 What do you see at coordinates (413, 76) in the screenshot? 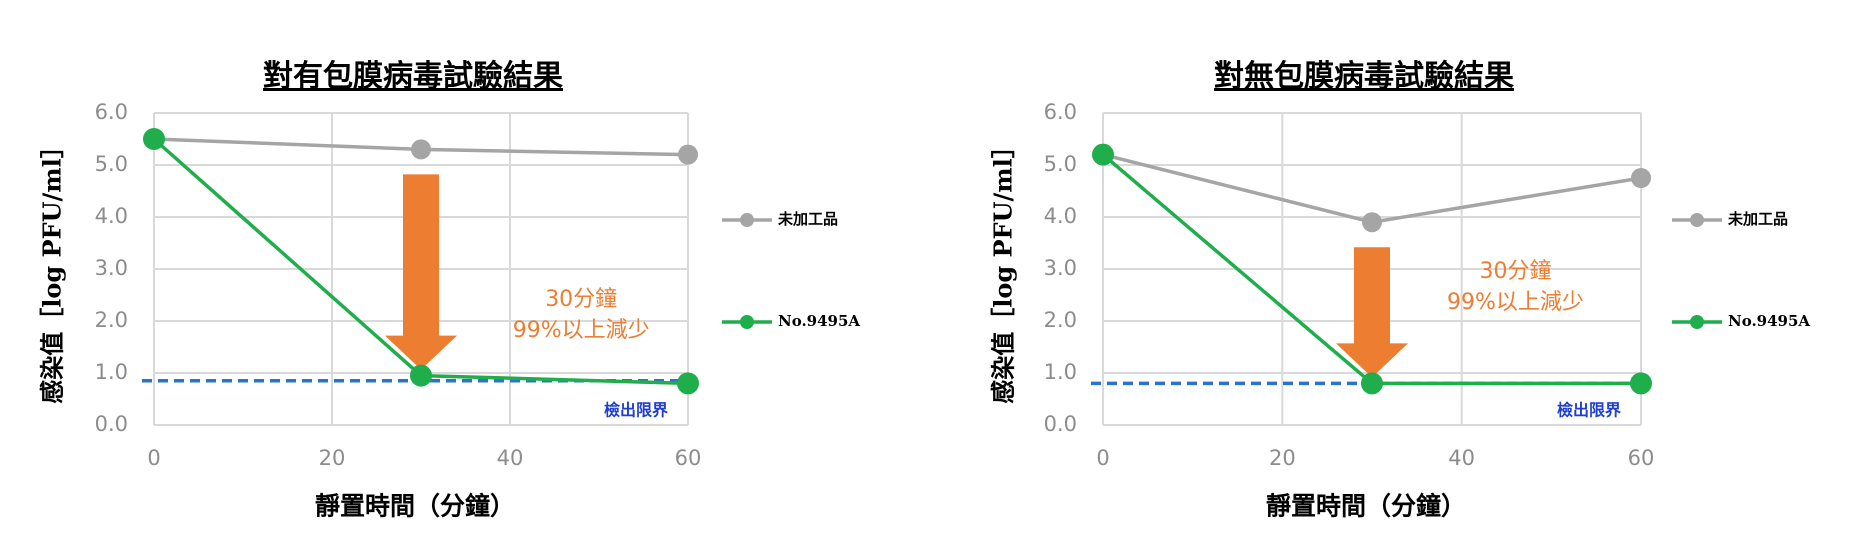
I see `chart-title: 對有包膜病毒試驗結果` at bounding box center [413, 76].